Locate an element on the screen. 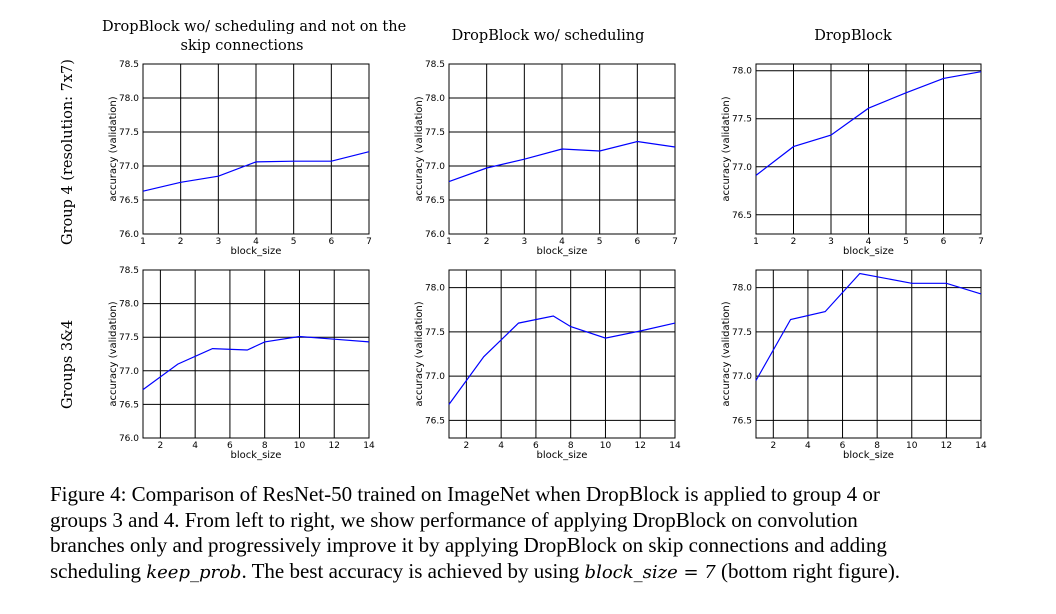 This screenshot has width=1056, height=614. column-title-3: DropBlock is located at coordinates (853, 36).